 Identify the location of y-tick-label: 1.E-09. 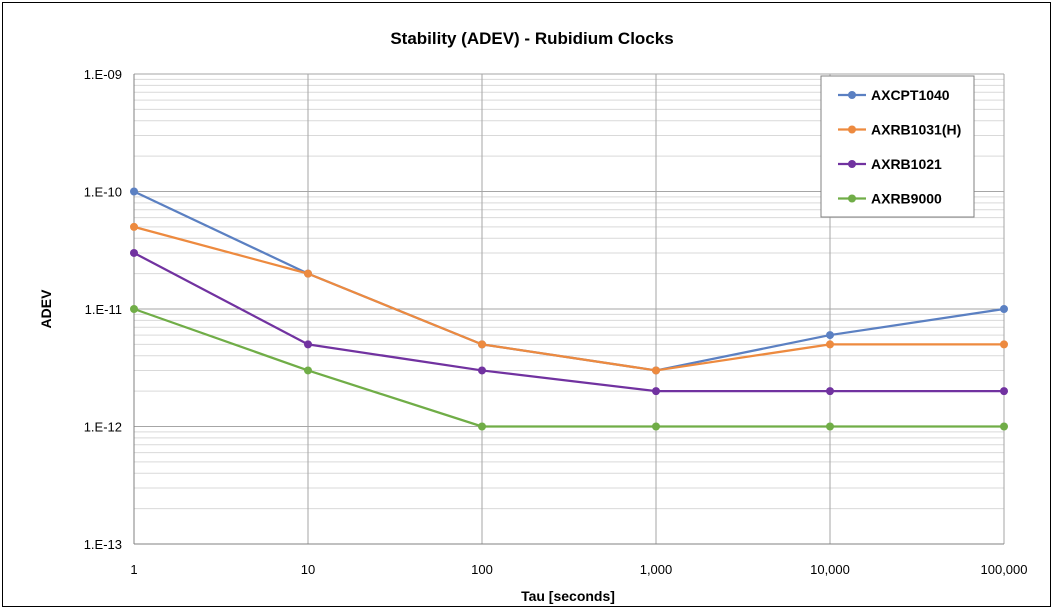
(103, 74).